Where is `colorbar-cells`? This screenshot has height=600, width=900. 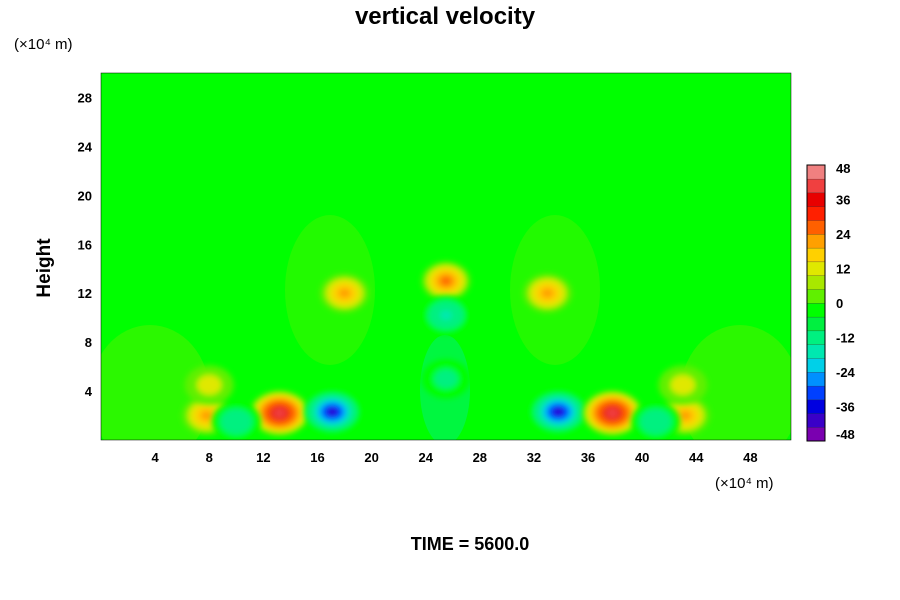
colorbar-cells is located at coordinates (816, 303).